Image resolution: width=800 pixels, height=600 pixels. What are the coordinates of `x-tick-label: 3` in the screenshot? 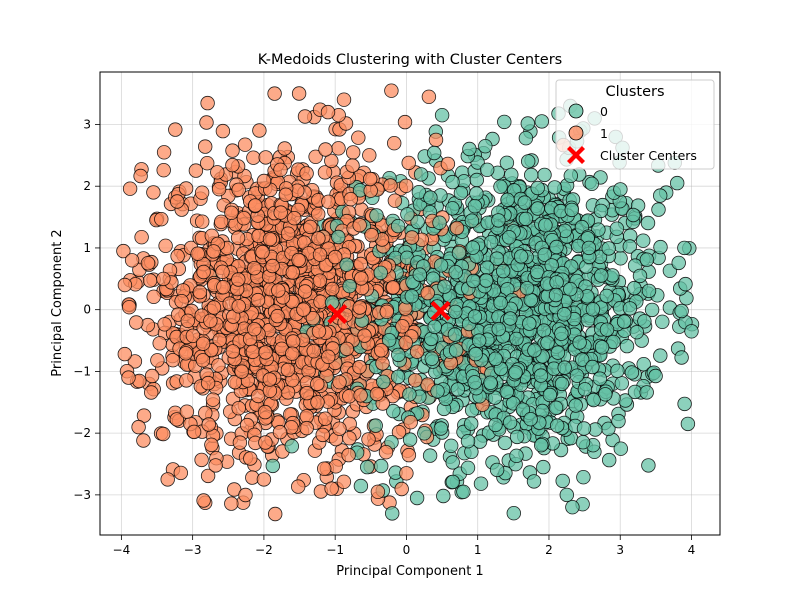 It's located at (620, 550).